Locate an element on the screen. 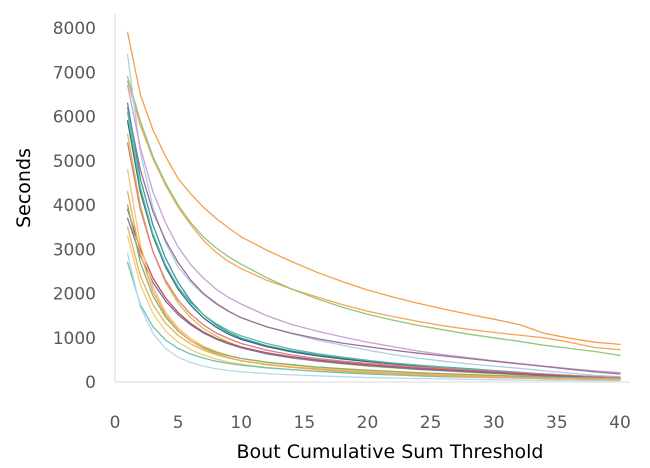 This screenshot has height=468, width=650. x-tick-label: 0 is located at coordinates (115, 423).